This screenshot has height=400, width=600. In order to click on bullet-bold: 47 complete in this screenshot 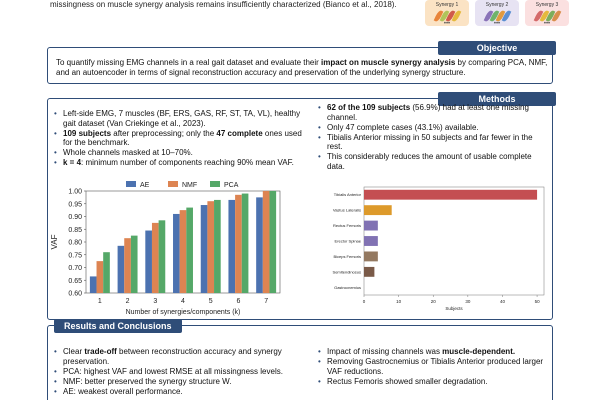, I will do `click(239, 133)`.